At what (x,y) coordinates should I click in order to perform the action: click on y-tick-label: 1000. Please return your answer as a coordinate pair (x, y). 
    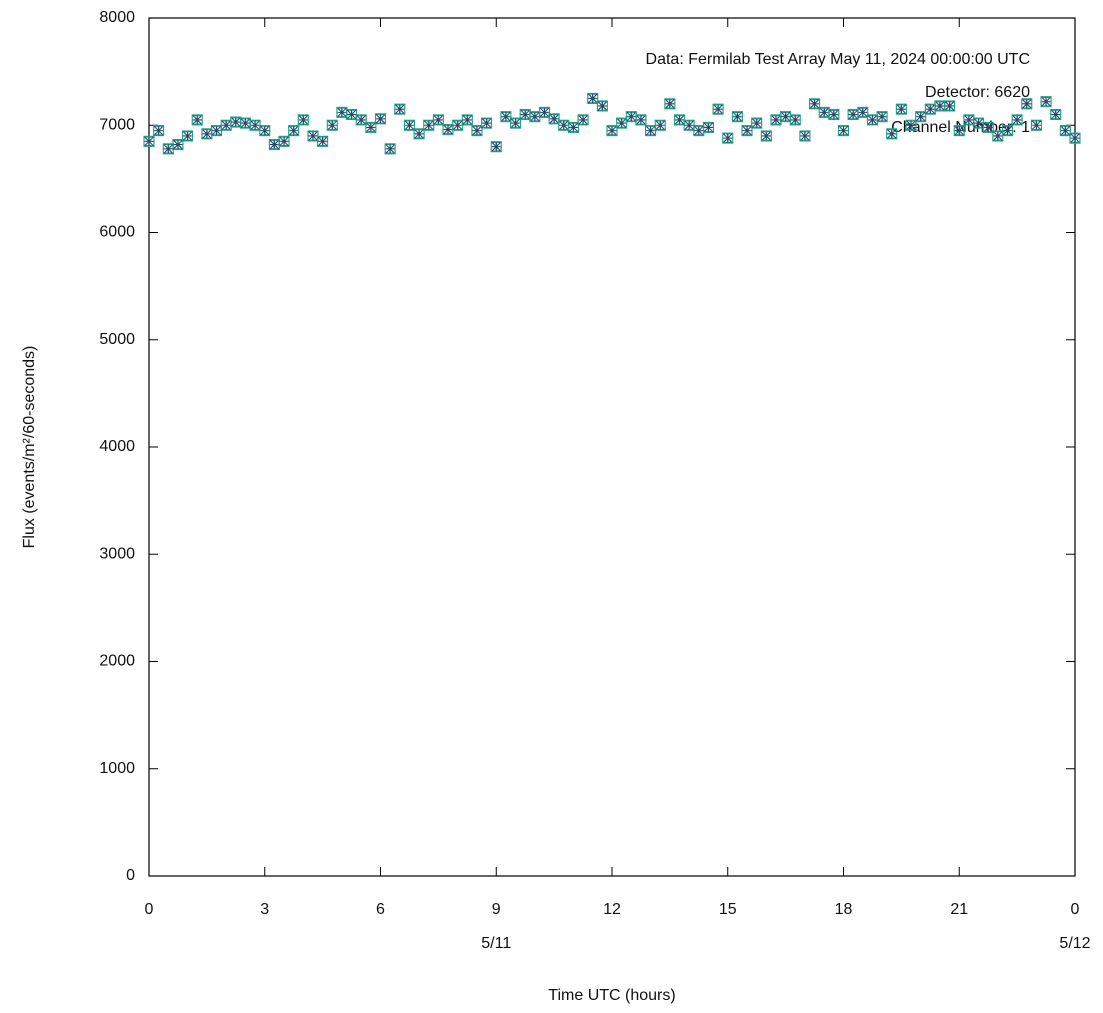
    Looking at the image, I should click on (117, 768).